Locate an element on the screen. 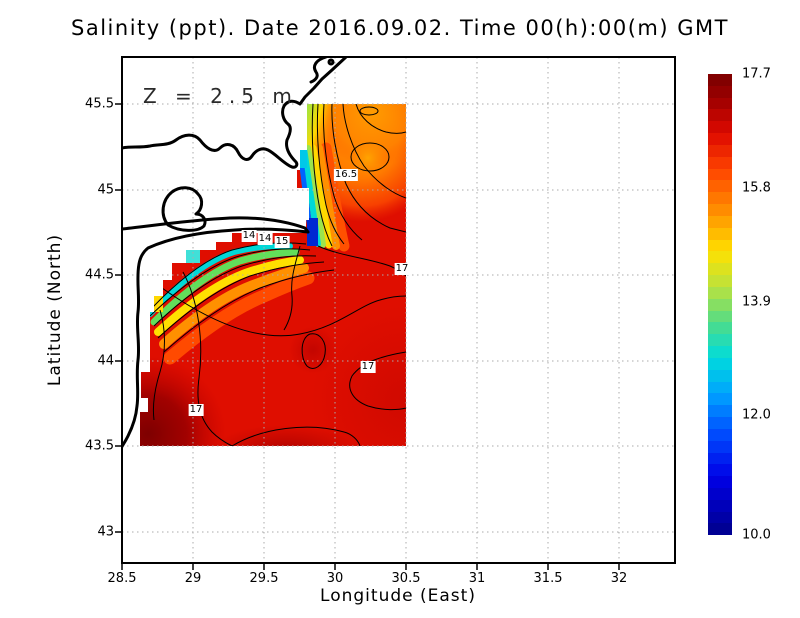  coastal-band-lower is located at coordinates (231, 303).